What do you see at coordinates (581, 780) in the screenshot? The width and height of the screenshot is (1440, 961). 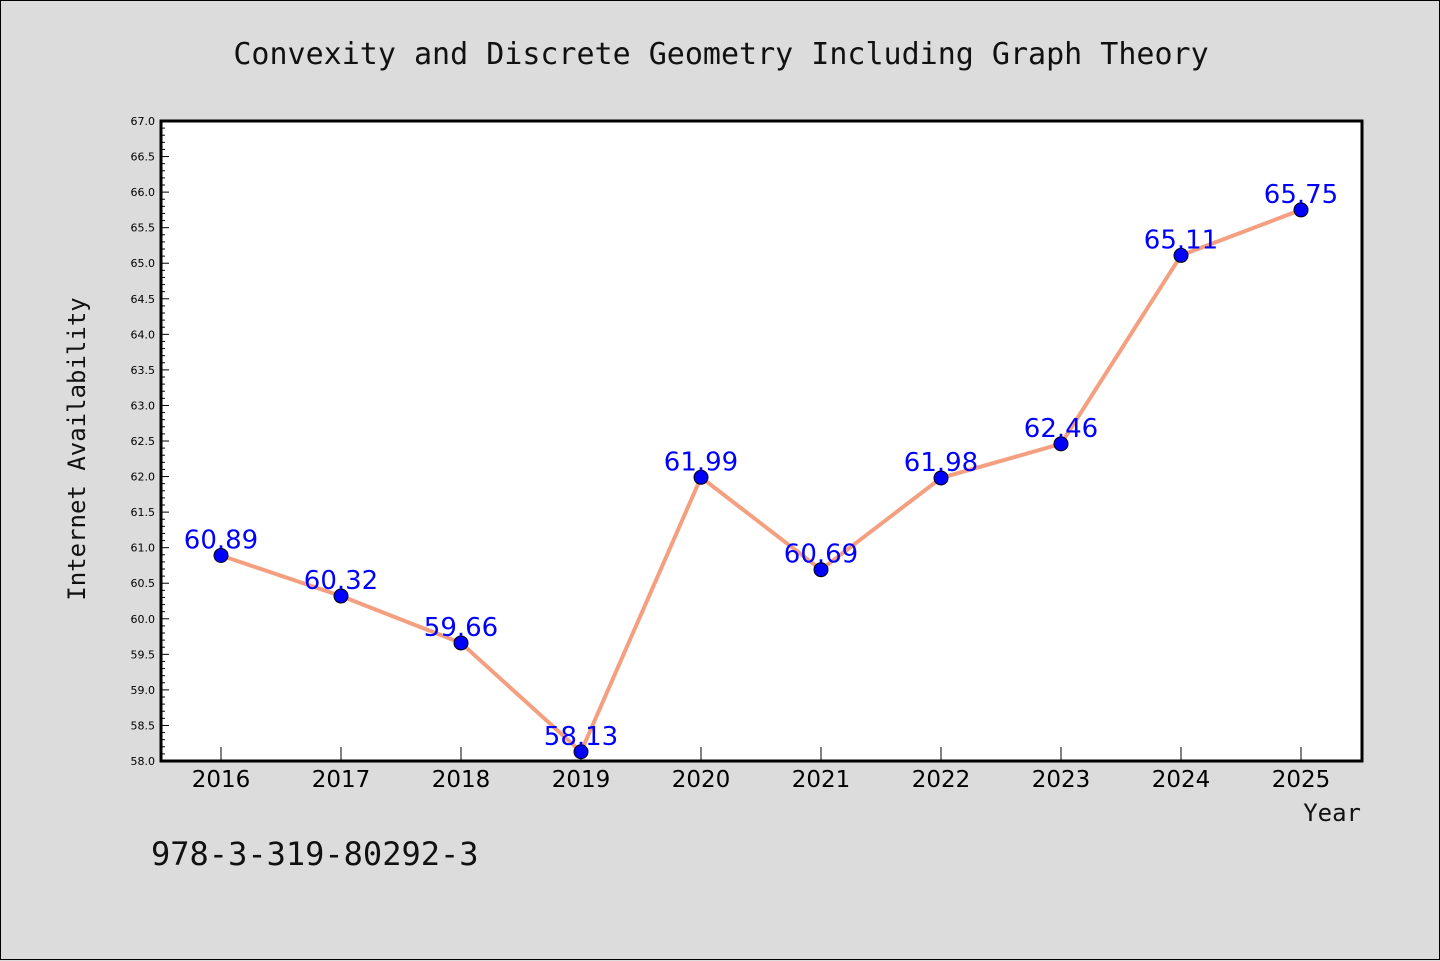 I see `x-tick-label: 2019` at bounding box center [581, 780].